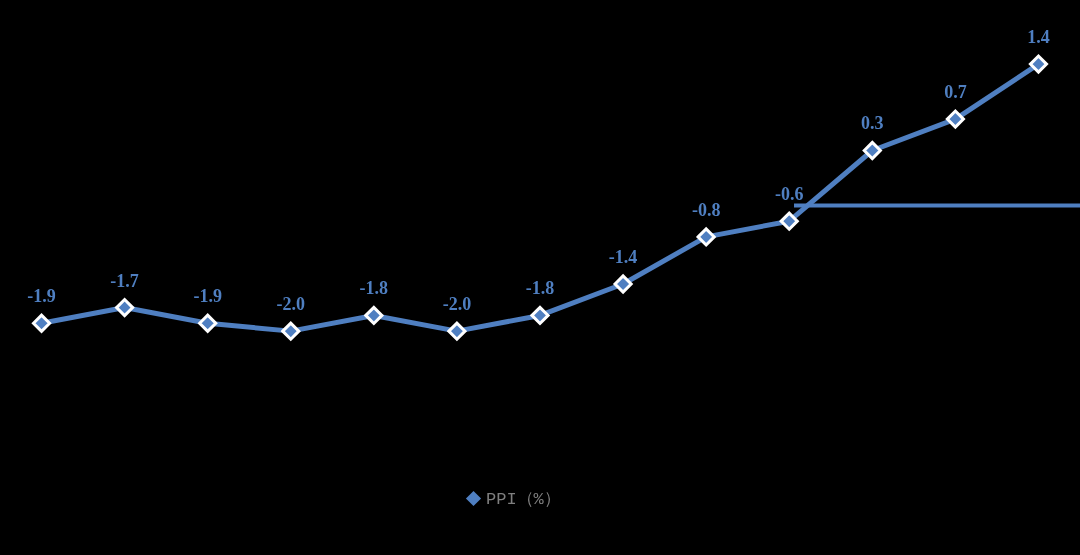 The height and width of the screenshot is (555, 1080). What do you see at coordinates (872, 123) in the screenshot?
I see `data-label: 0.3` at bounding box center [872, 123].